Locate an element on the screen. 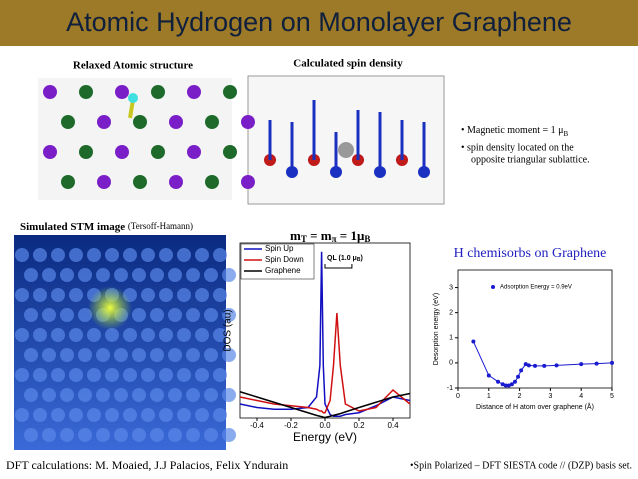 The image size is (638, 479). eq-part: m is located at coordinates (295, 235).